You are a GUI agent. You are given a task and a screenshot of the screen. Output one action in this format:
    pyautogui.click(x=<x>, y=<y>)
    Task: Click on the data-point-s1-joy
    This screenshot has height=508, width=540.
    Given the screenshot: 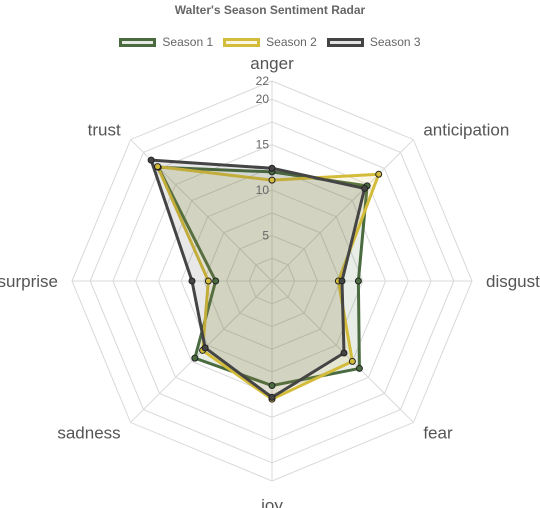 What is the action you would take?
    pyautogui.click(x=272, y=386)
    